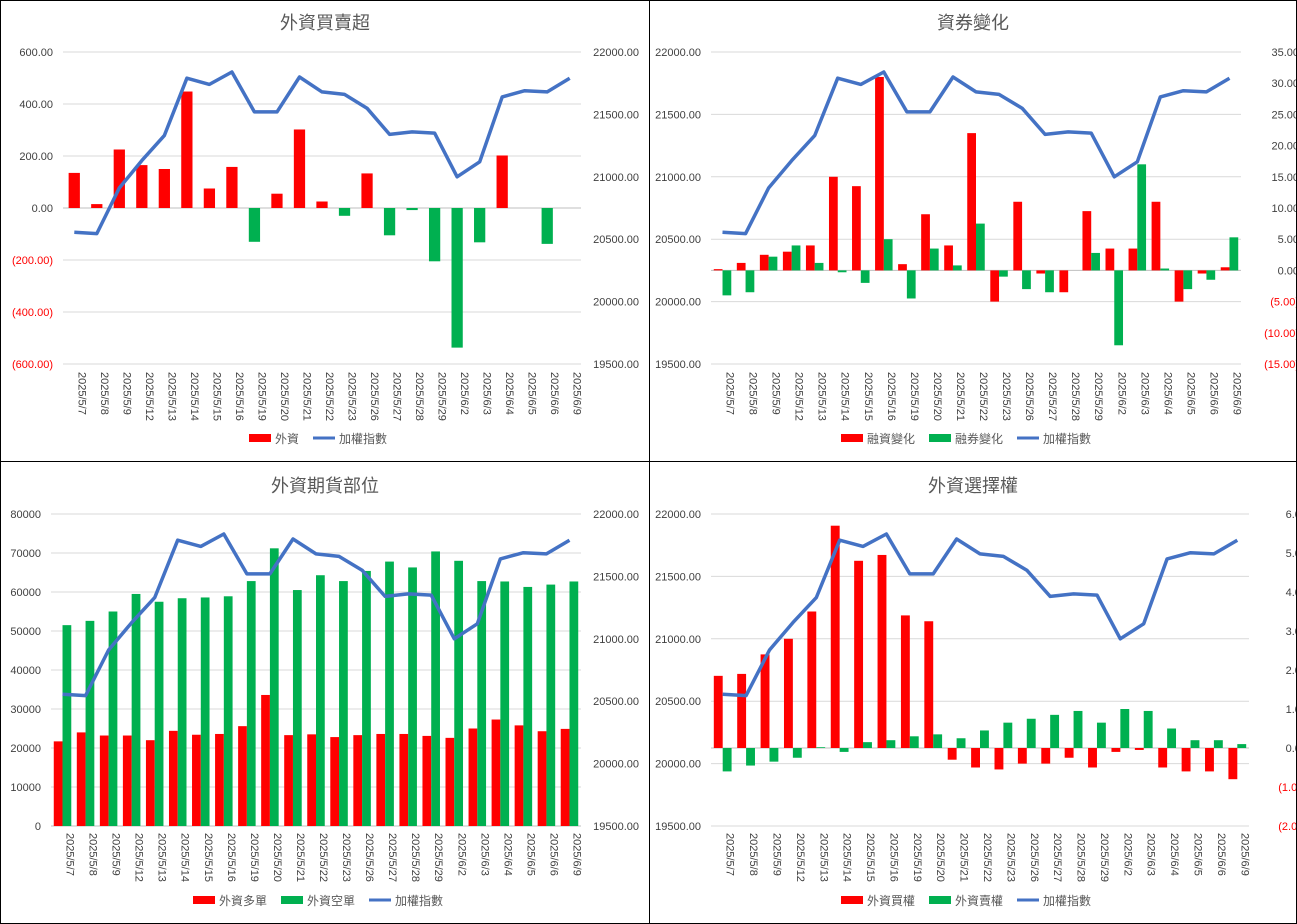  Describe the element at coordinates (678, 365) in the screenshot. I see `left-axis-tick-label: 19500.00` at that location.